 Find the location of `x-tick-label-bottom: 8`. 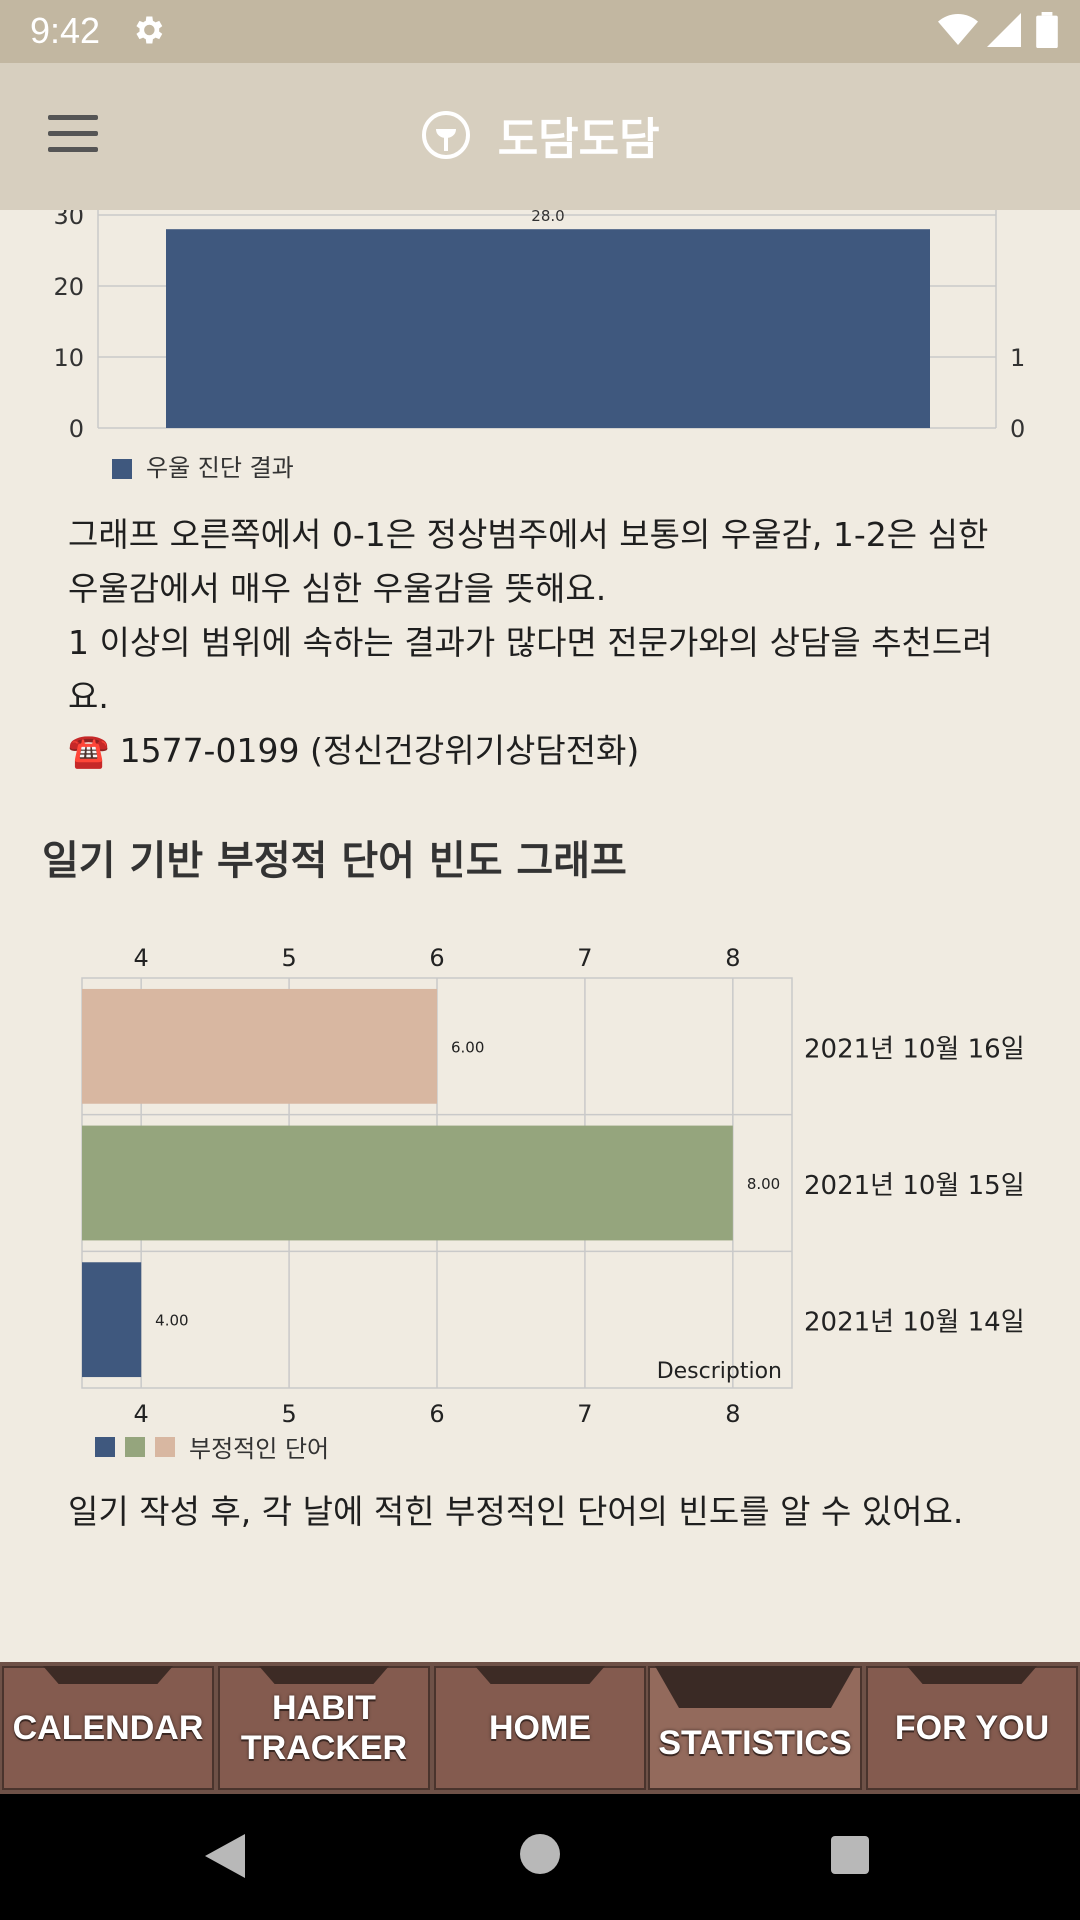

x-tick-label-bottom: 8 is located at coordinates (732, 1413).